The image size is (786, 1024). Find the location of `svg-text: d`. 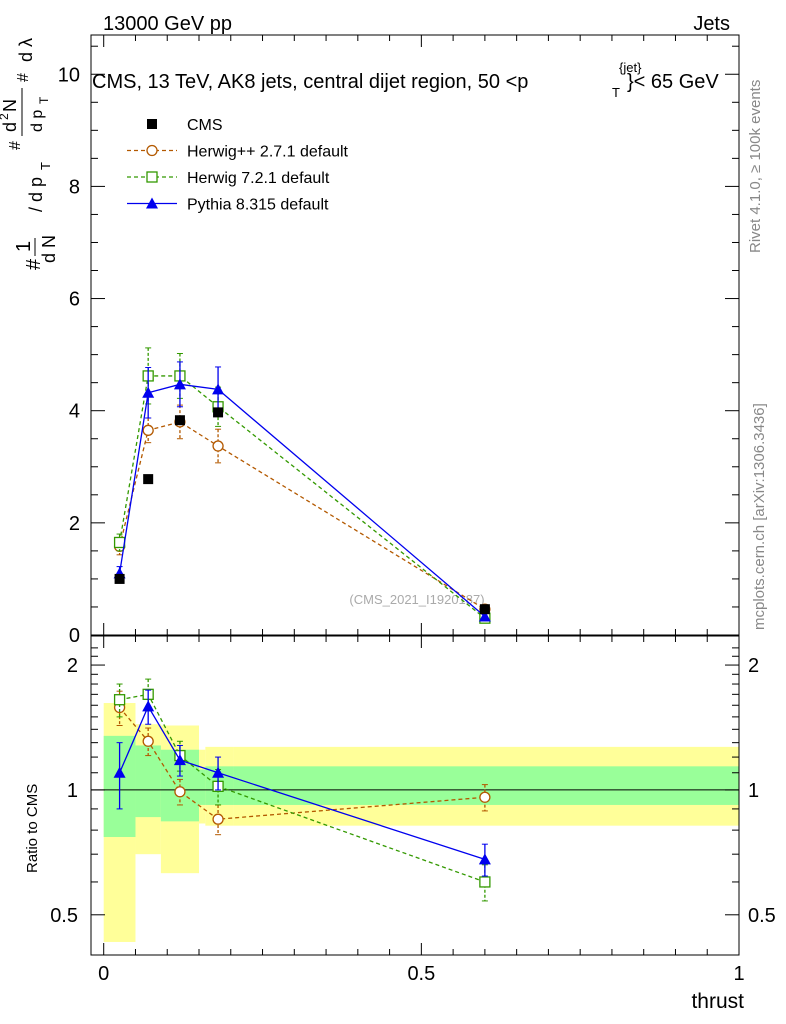

svg-text: d is located at coordinates (10, 127).